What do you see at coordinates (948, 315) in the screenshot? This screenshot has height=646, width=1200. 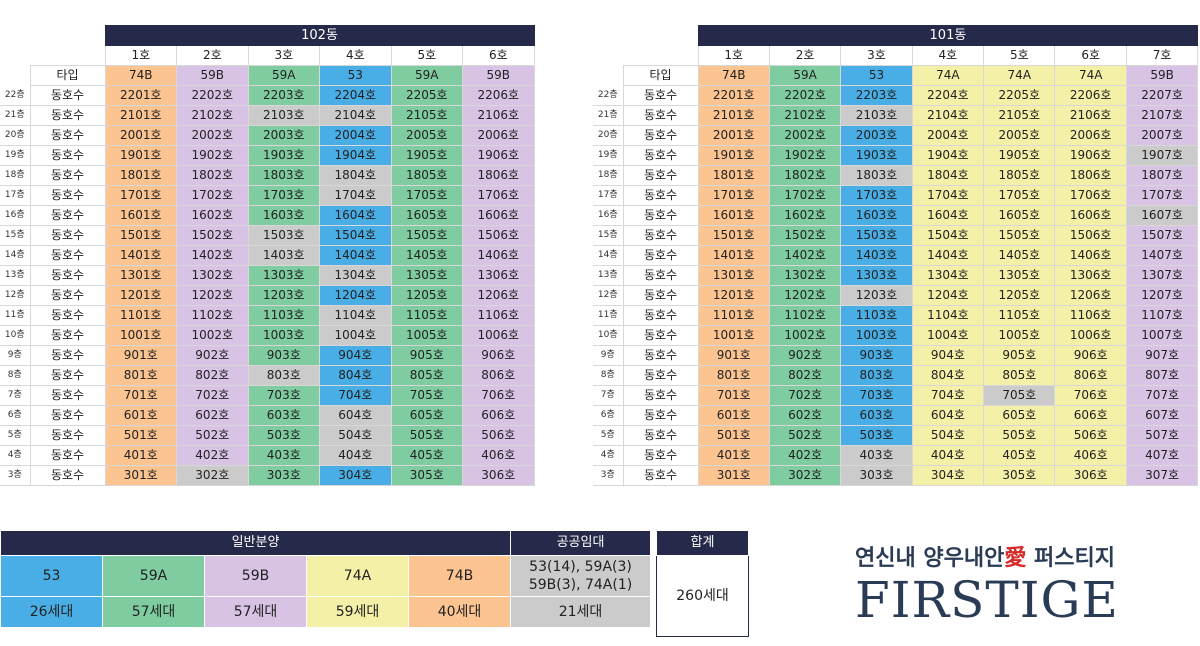 I see `room-cell: 1104호` at bounding box center [948, 315].